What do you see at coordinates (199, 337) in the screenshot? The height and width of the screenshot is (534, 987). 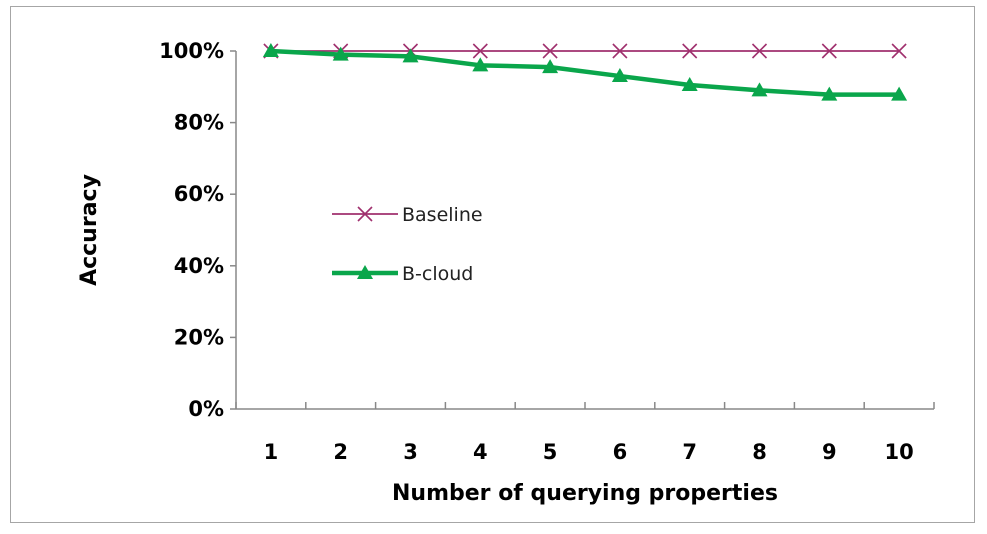 I see `y-tick-label: 20%` at bounding box center [199, 337].